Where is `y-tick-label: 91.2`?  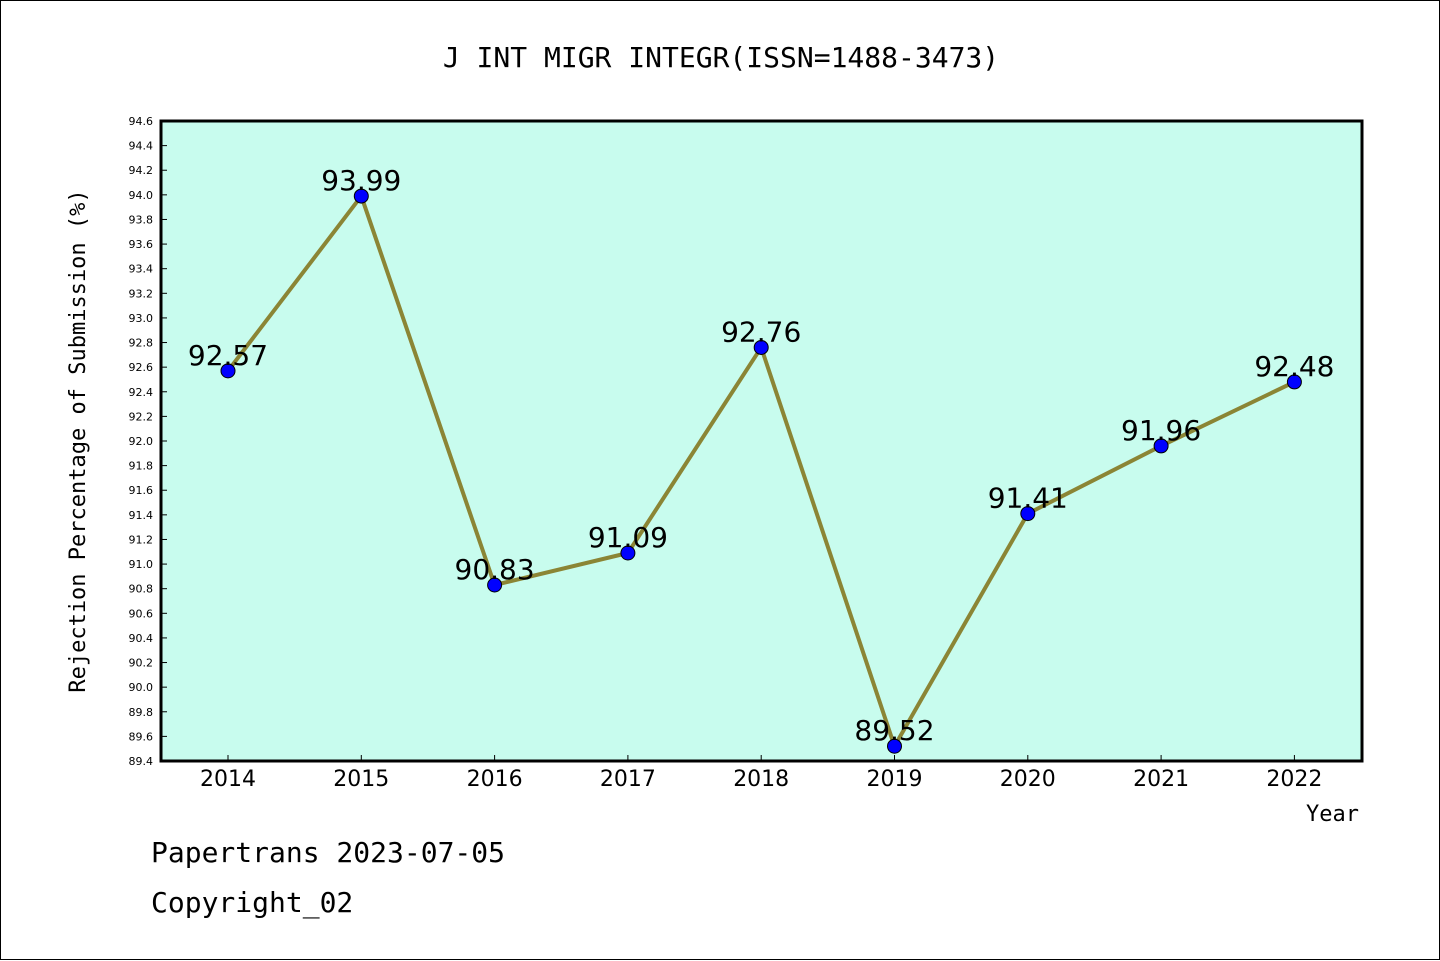 y-tick-label: 91.2 is located at coordinates (141, 539).